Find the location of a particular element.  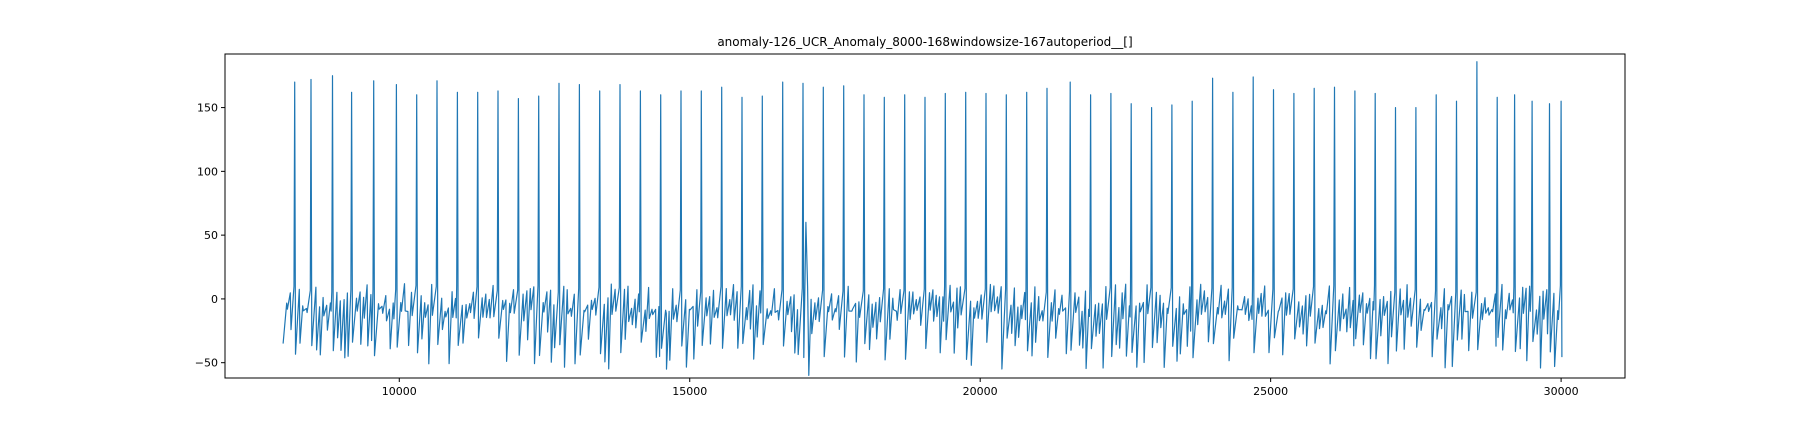

x-tick-label: 30000 is located at coordinates (1561, 391).